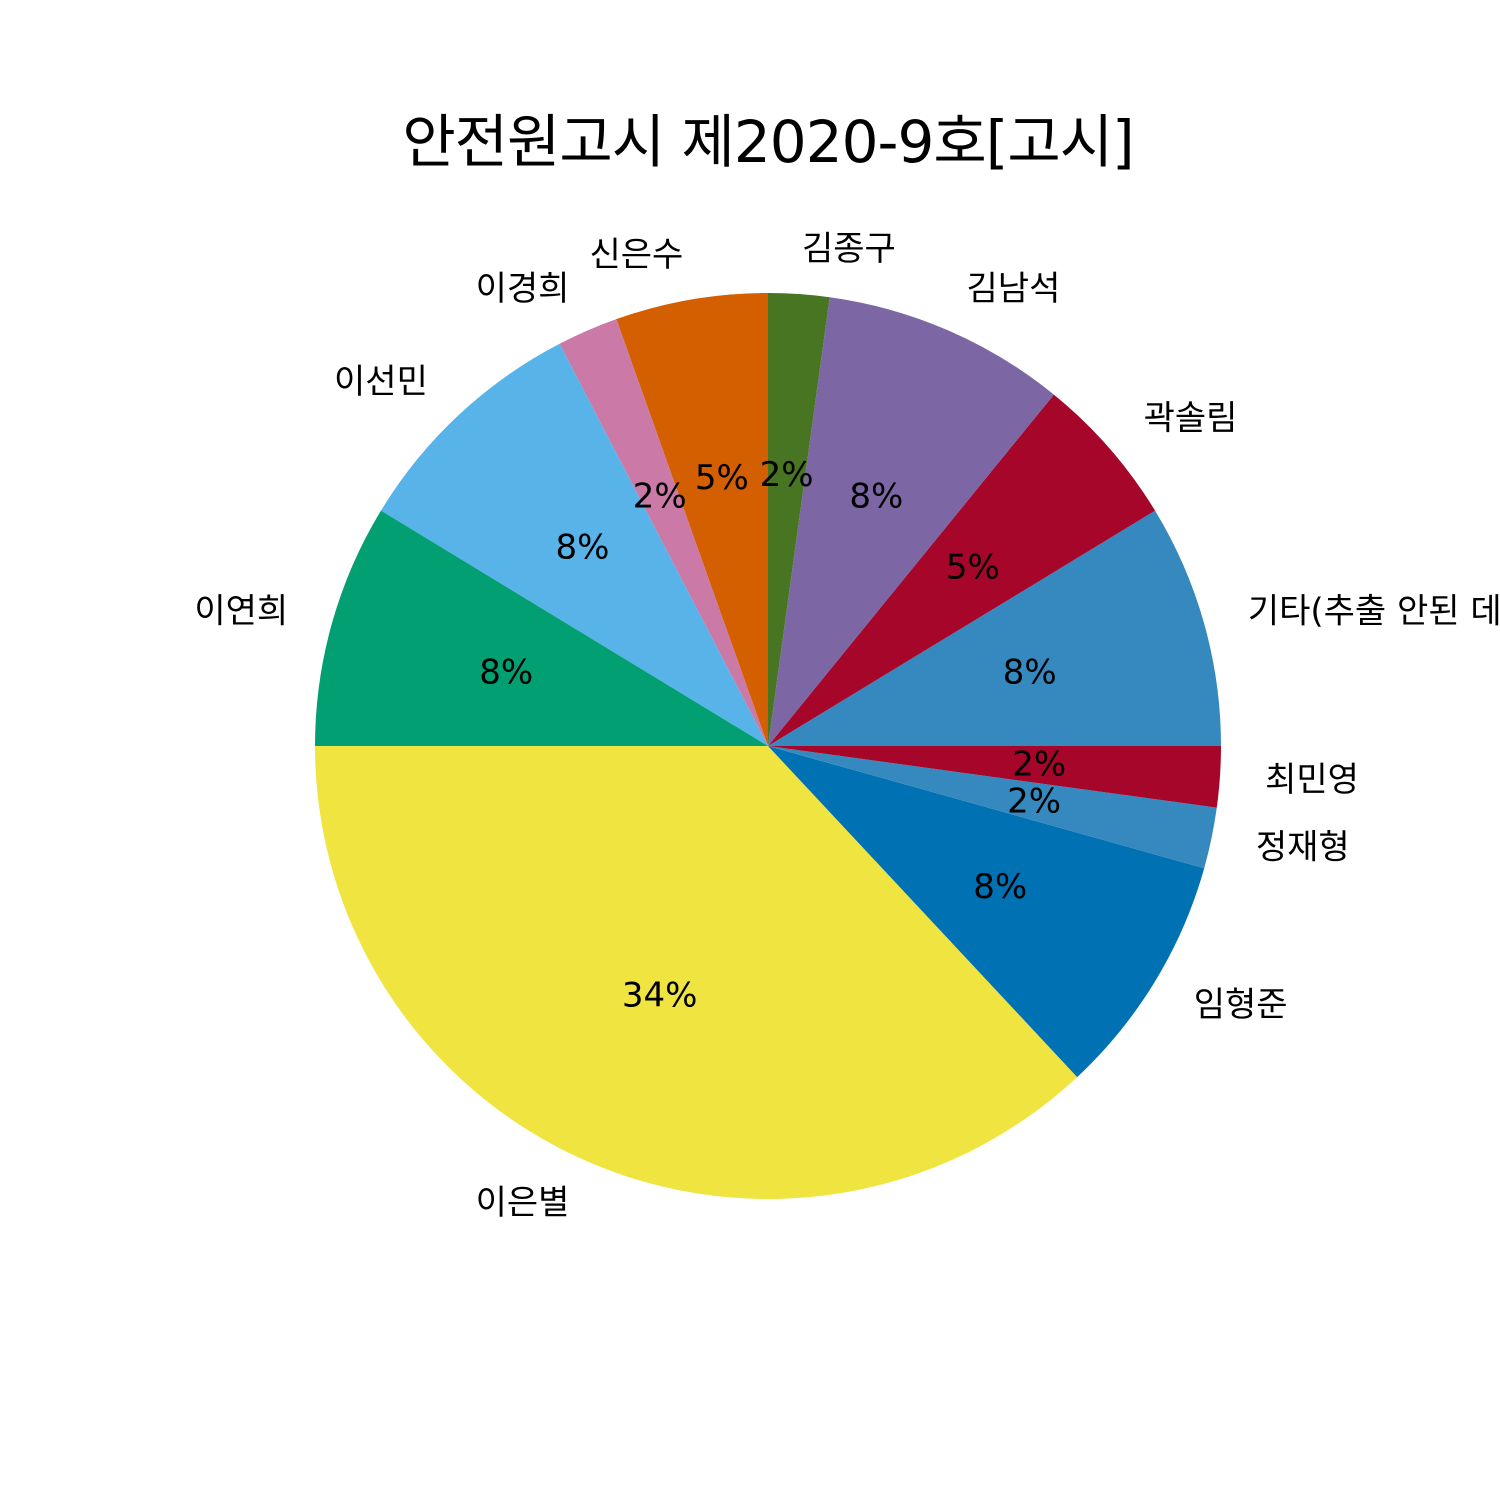 The height and width of the screenshot is (1500, 1500). I want to click on slice-percent-label-7: 8%, so click(506, 673).